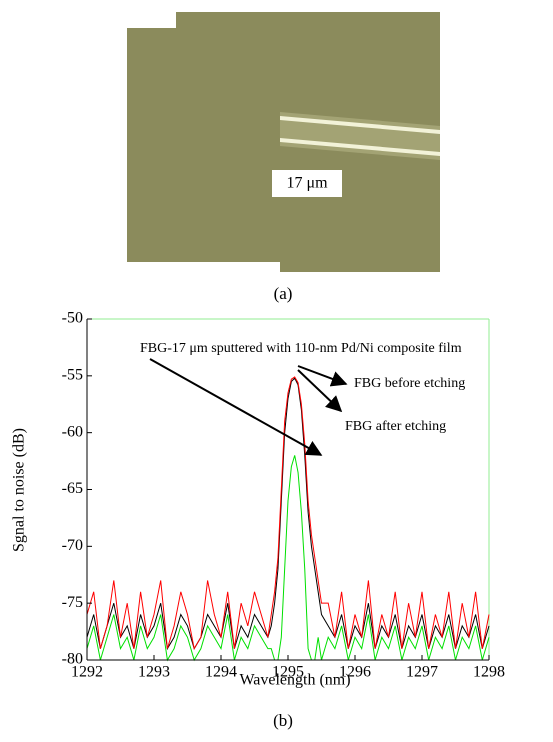  What do you see at coordinates (72, 488) in the screenshot?
I see `y-tick-label: -65` at bounding box center [72, 488].